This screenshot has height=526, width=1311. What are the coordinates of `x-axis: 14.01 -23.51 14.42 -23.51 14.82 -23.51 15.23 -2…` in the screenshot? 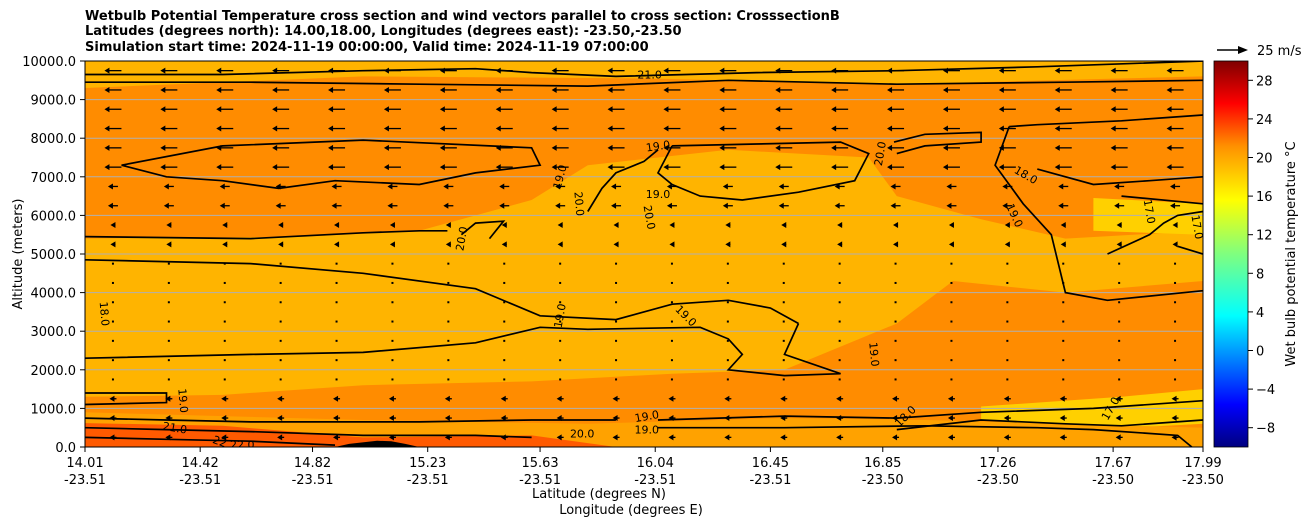 It's located at (644, 467).